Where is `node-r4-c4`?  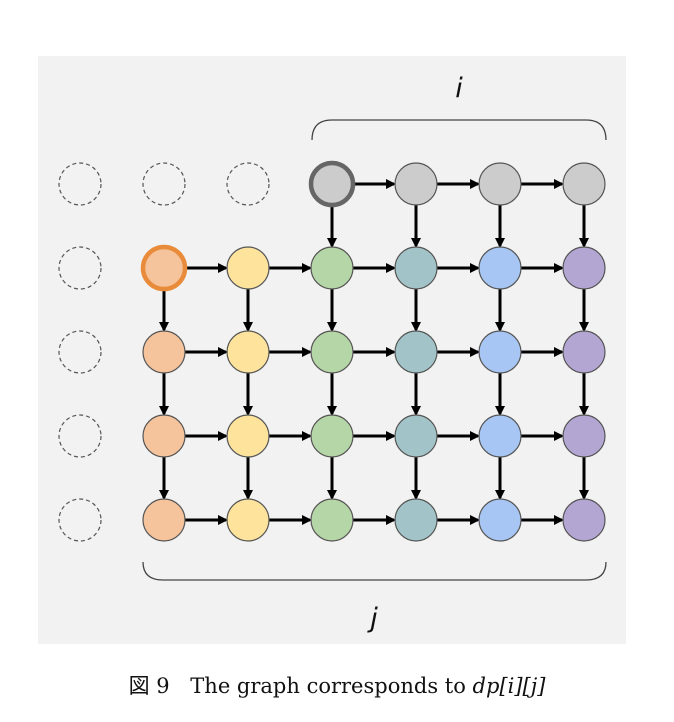 node-r4-c4 is located at coordinates (416, 520).